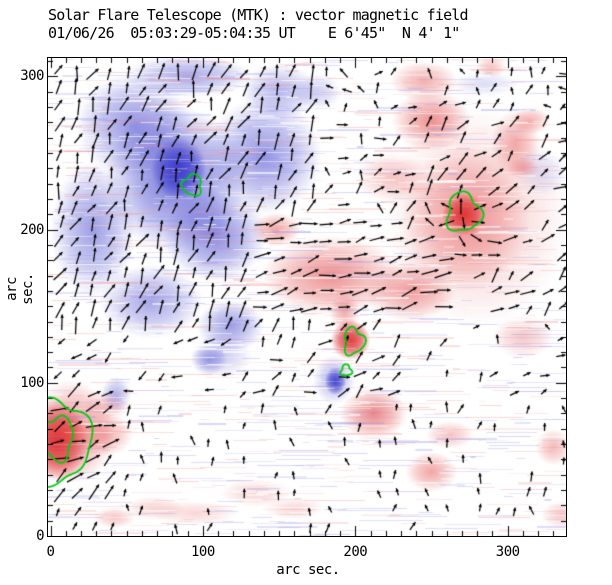 Image resolution: width=612 pixels, height=585 pixels. Describe the element at coordinates (20, 289) in the screenshot. I see `y-axis-label: arc sec.` at that location.